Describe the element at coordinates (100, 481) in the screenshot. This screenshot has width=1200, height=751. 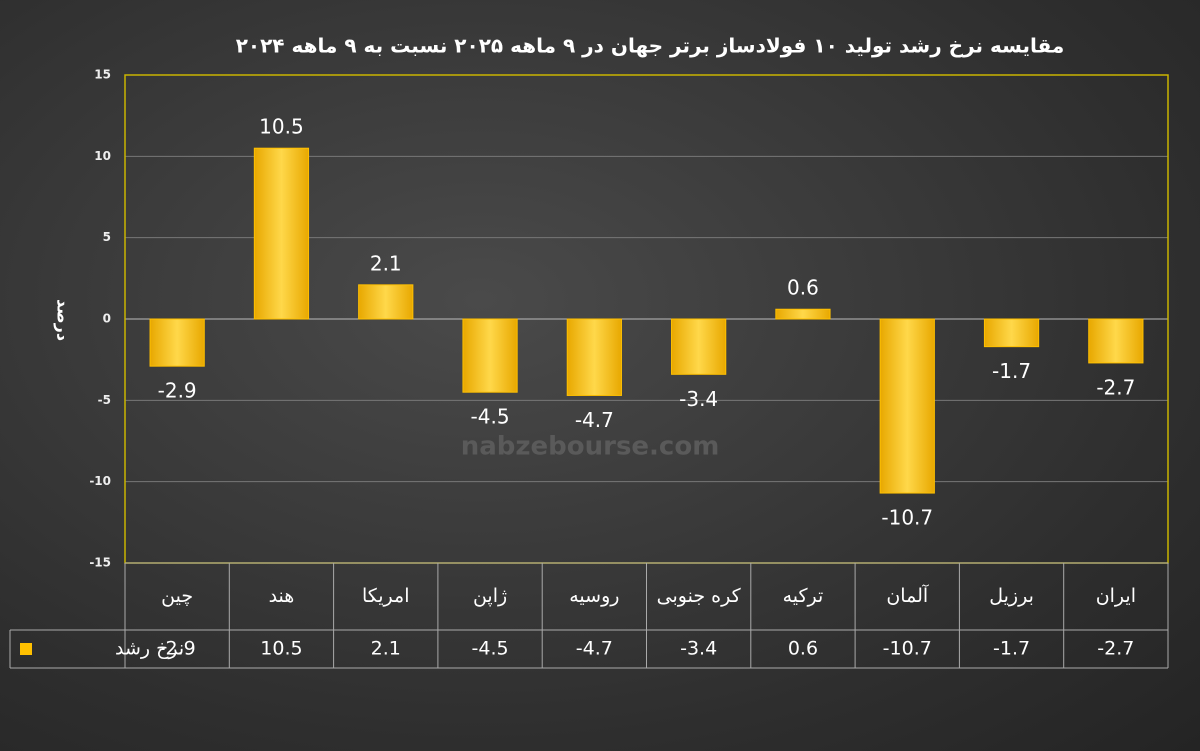
I see `y-tick-label: -10` at that location.